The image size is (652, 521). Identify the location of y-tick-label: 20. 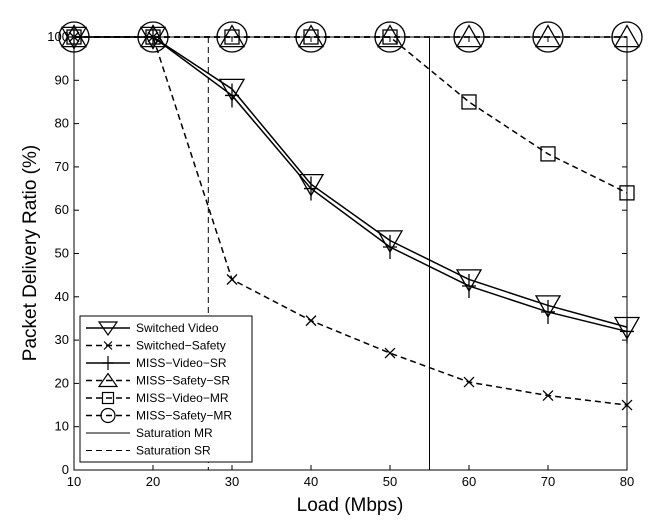
(62, 382).